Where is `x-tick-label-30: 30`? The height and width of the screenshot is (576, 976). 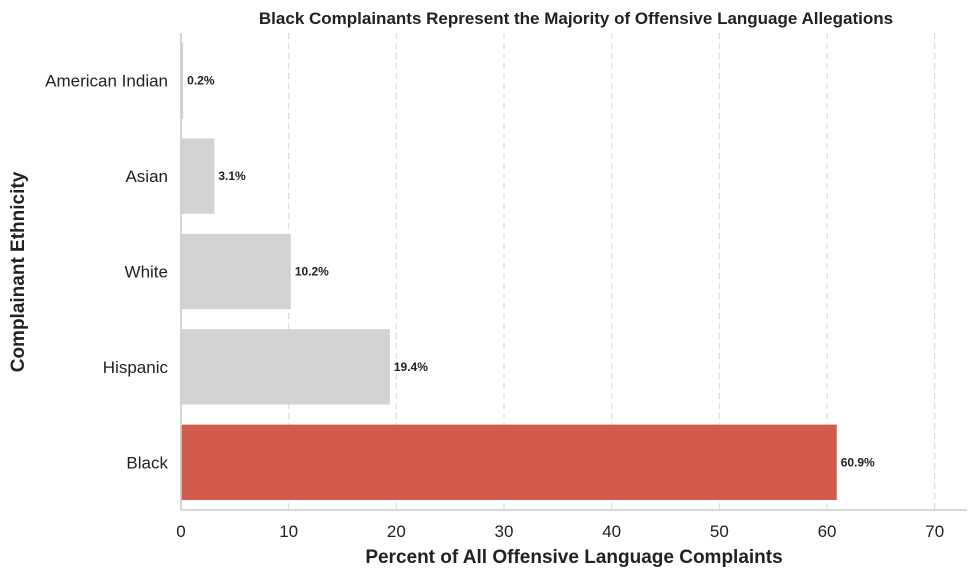
x-tick-label-30: 30 is located at coordinates (504, 531).